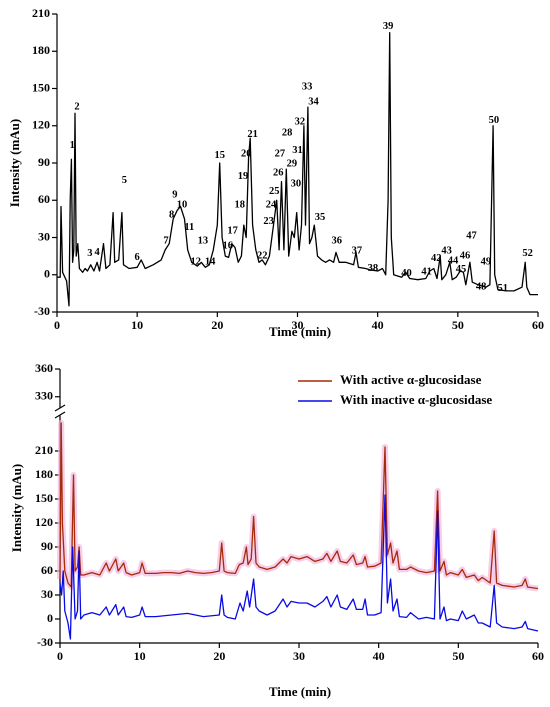 The height and width of the screenshot is (707, 550). I want to click on peak-label: 26, so click(278, 172).